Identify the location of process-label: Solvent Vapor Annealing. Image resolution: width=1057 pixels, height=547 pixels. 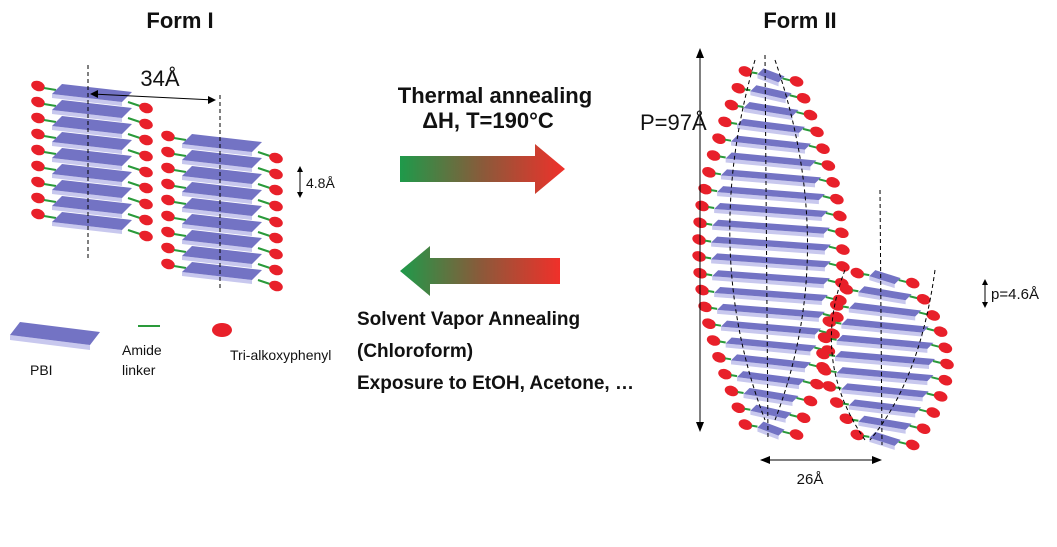
(468, 319).